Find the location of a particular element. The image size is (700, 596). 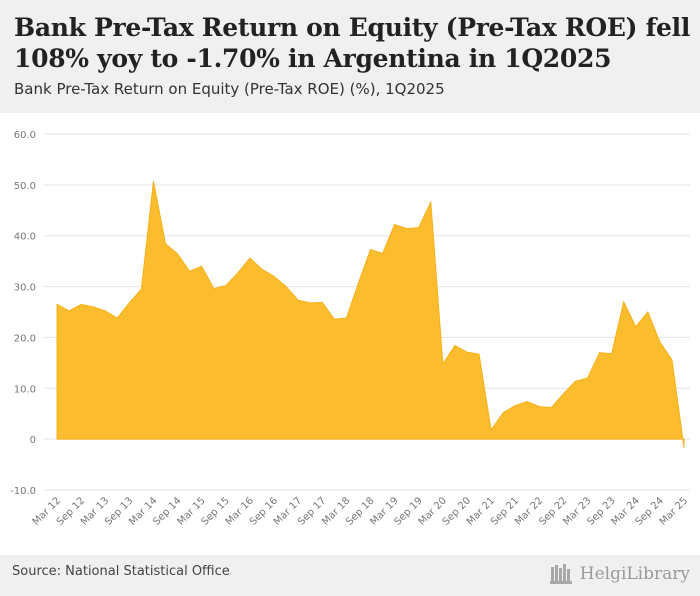

y-tick-label: 40.0 is located at coordinates (25, 237).